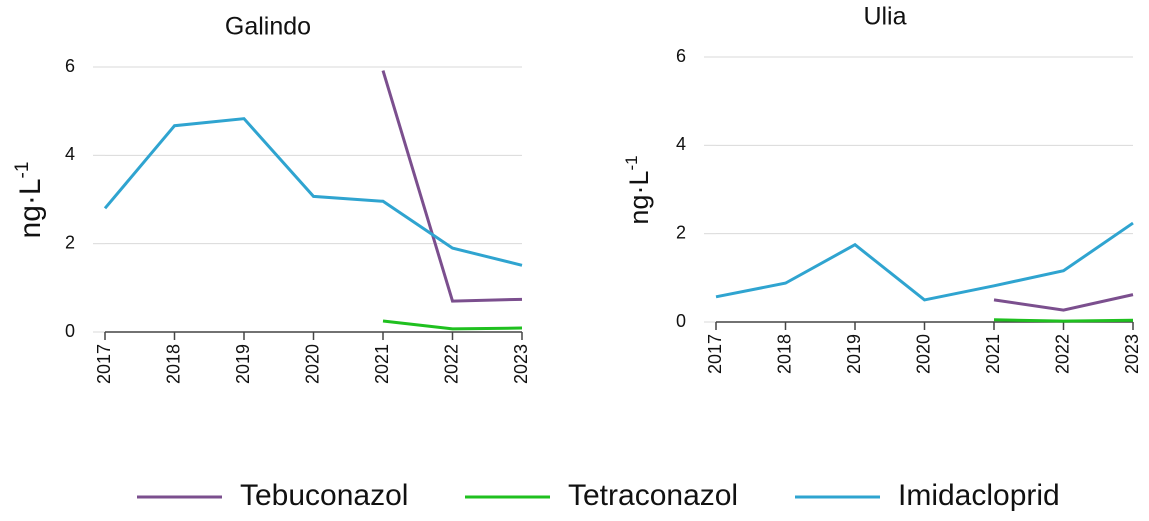 The width and height of the screenshot is (1149, 521). What do you see at coordinates (979, 495) in the screenshot?
I see `legend-label: Imidacloprid` at bounding box center [979, 495].